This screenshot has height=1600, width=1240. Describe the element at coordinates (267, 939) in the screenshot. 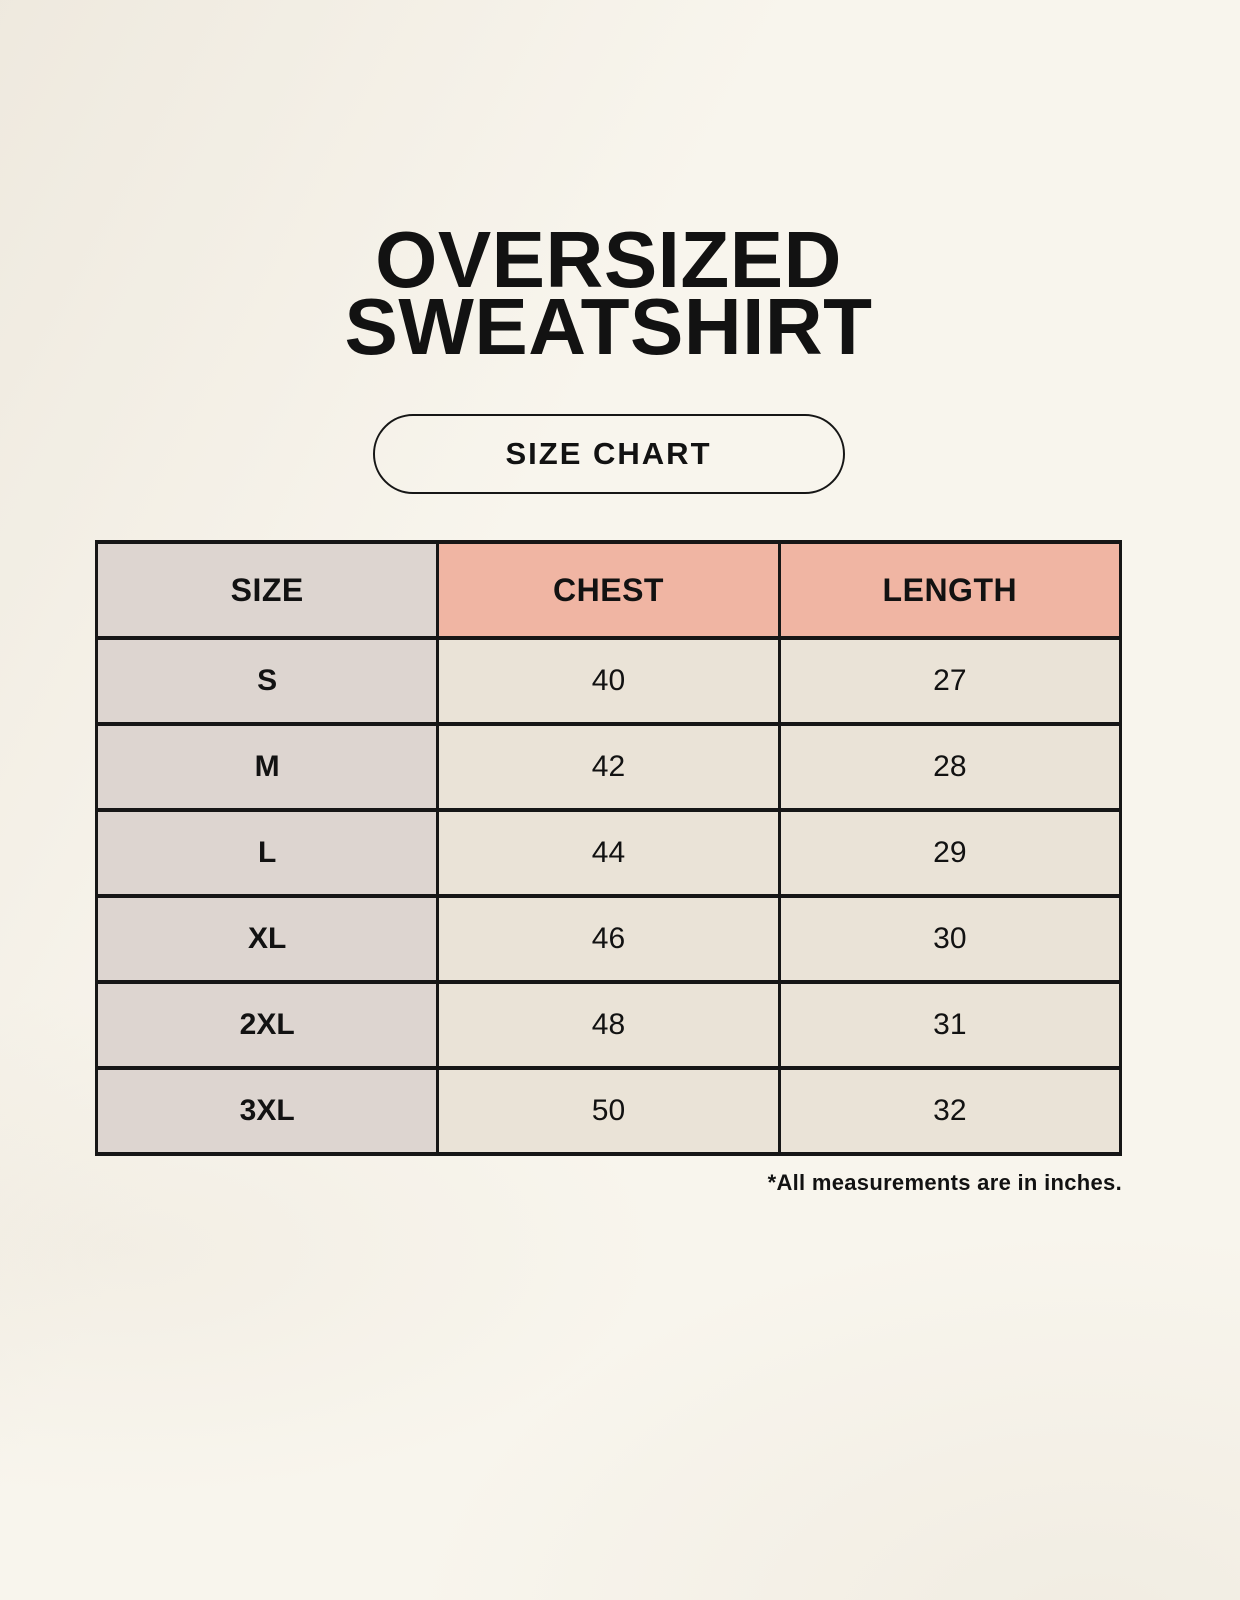

I see `size-label: XL` at that location.